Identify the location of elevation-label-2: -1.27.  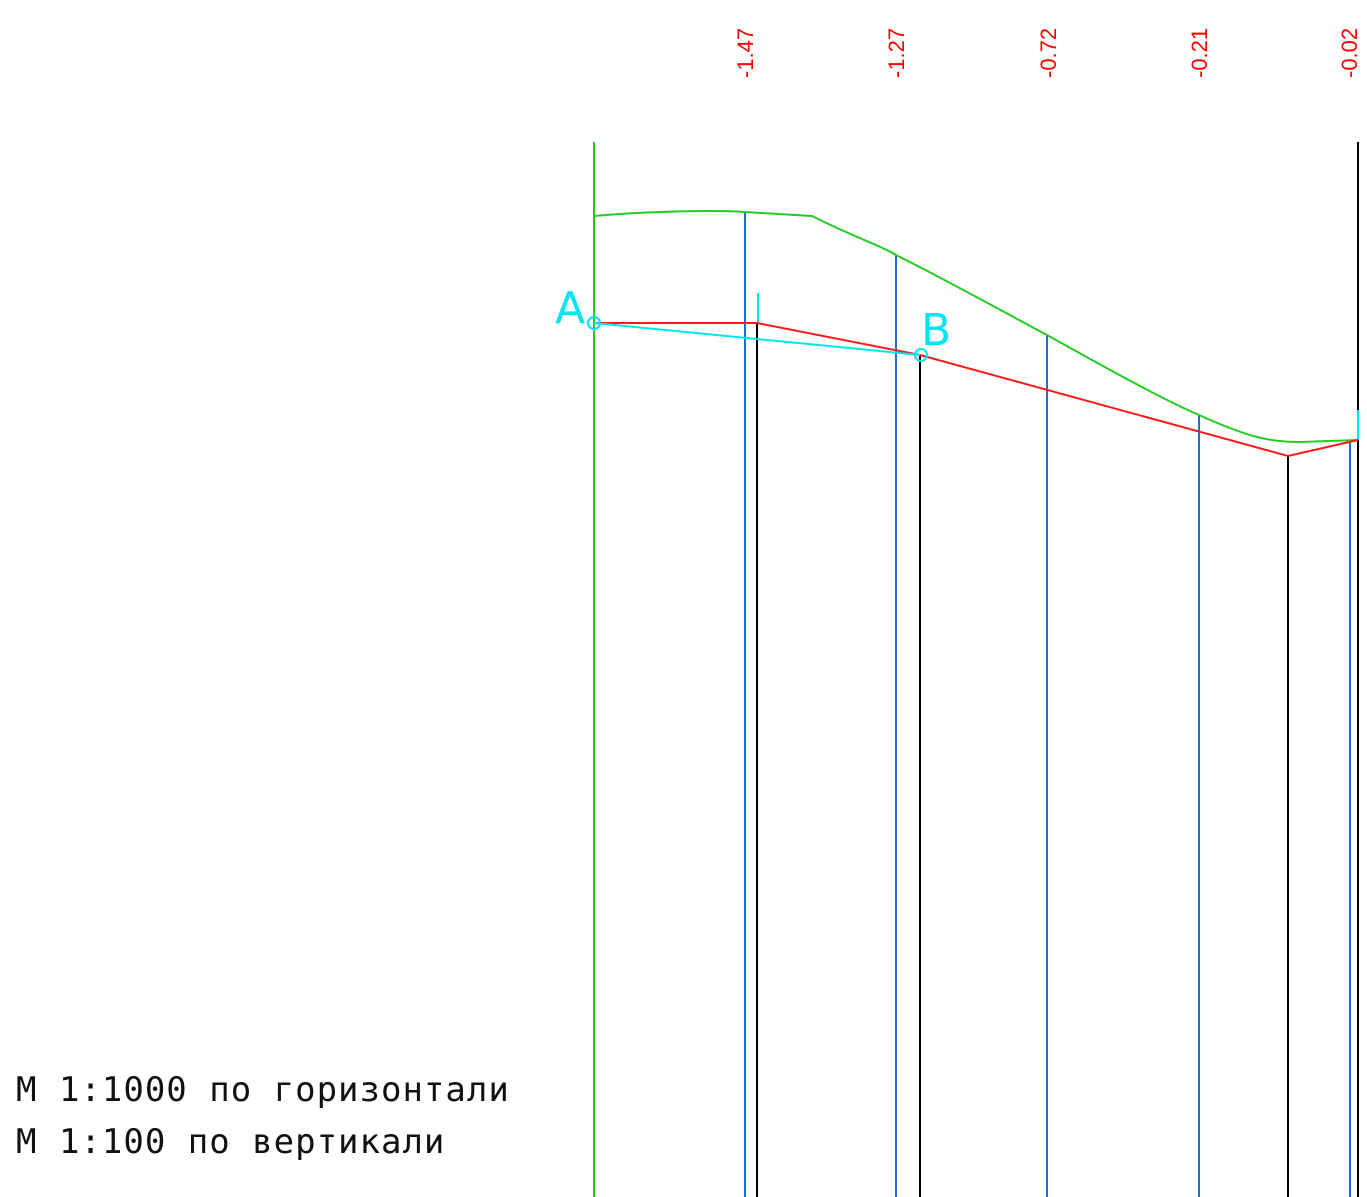
(896, 53).